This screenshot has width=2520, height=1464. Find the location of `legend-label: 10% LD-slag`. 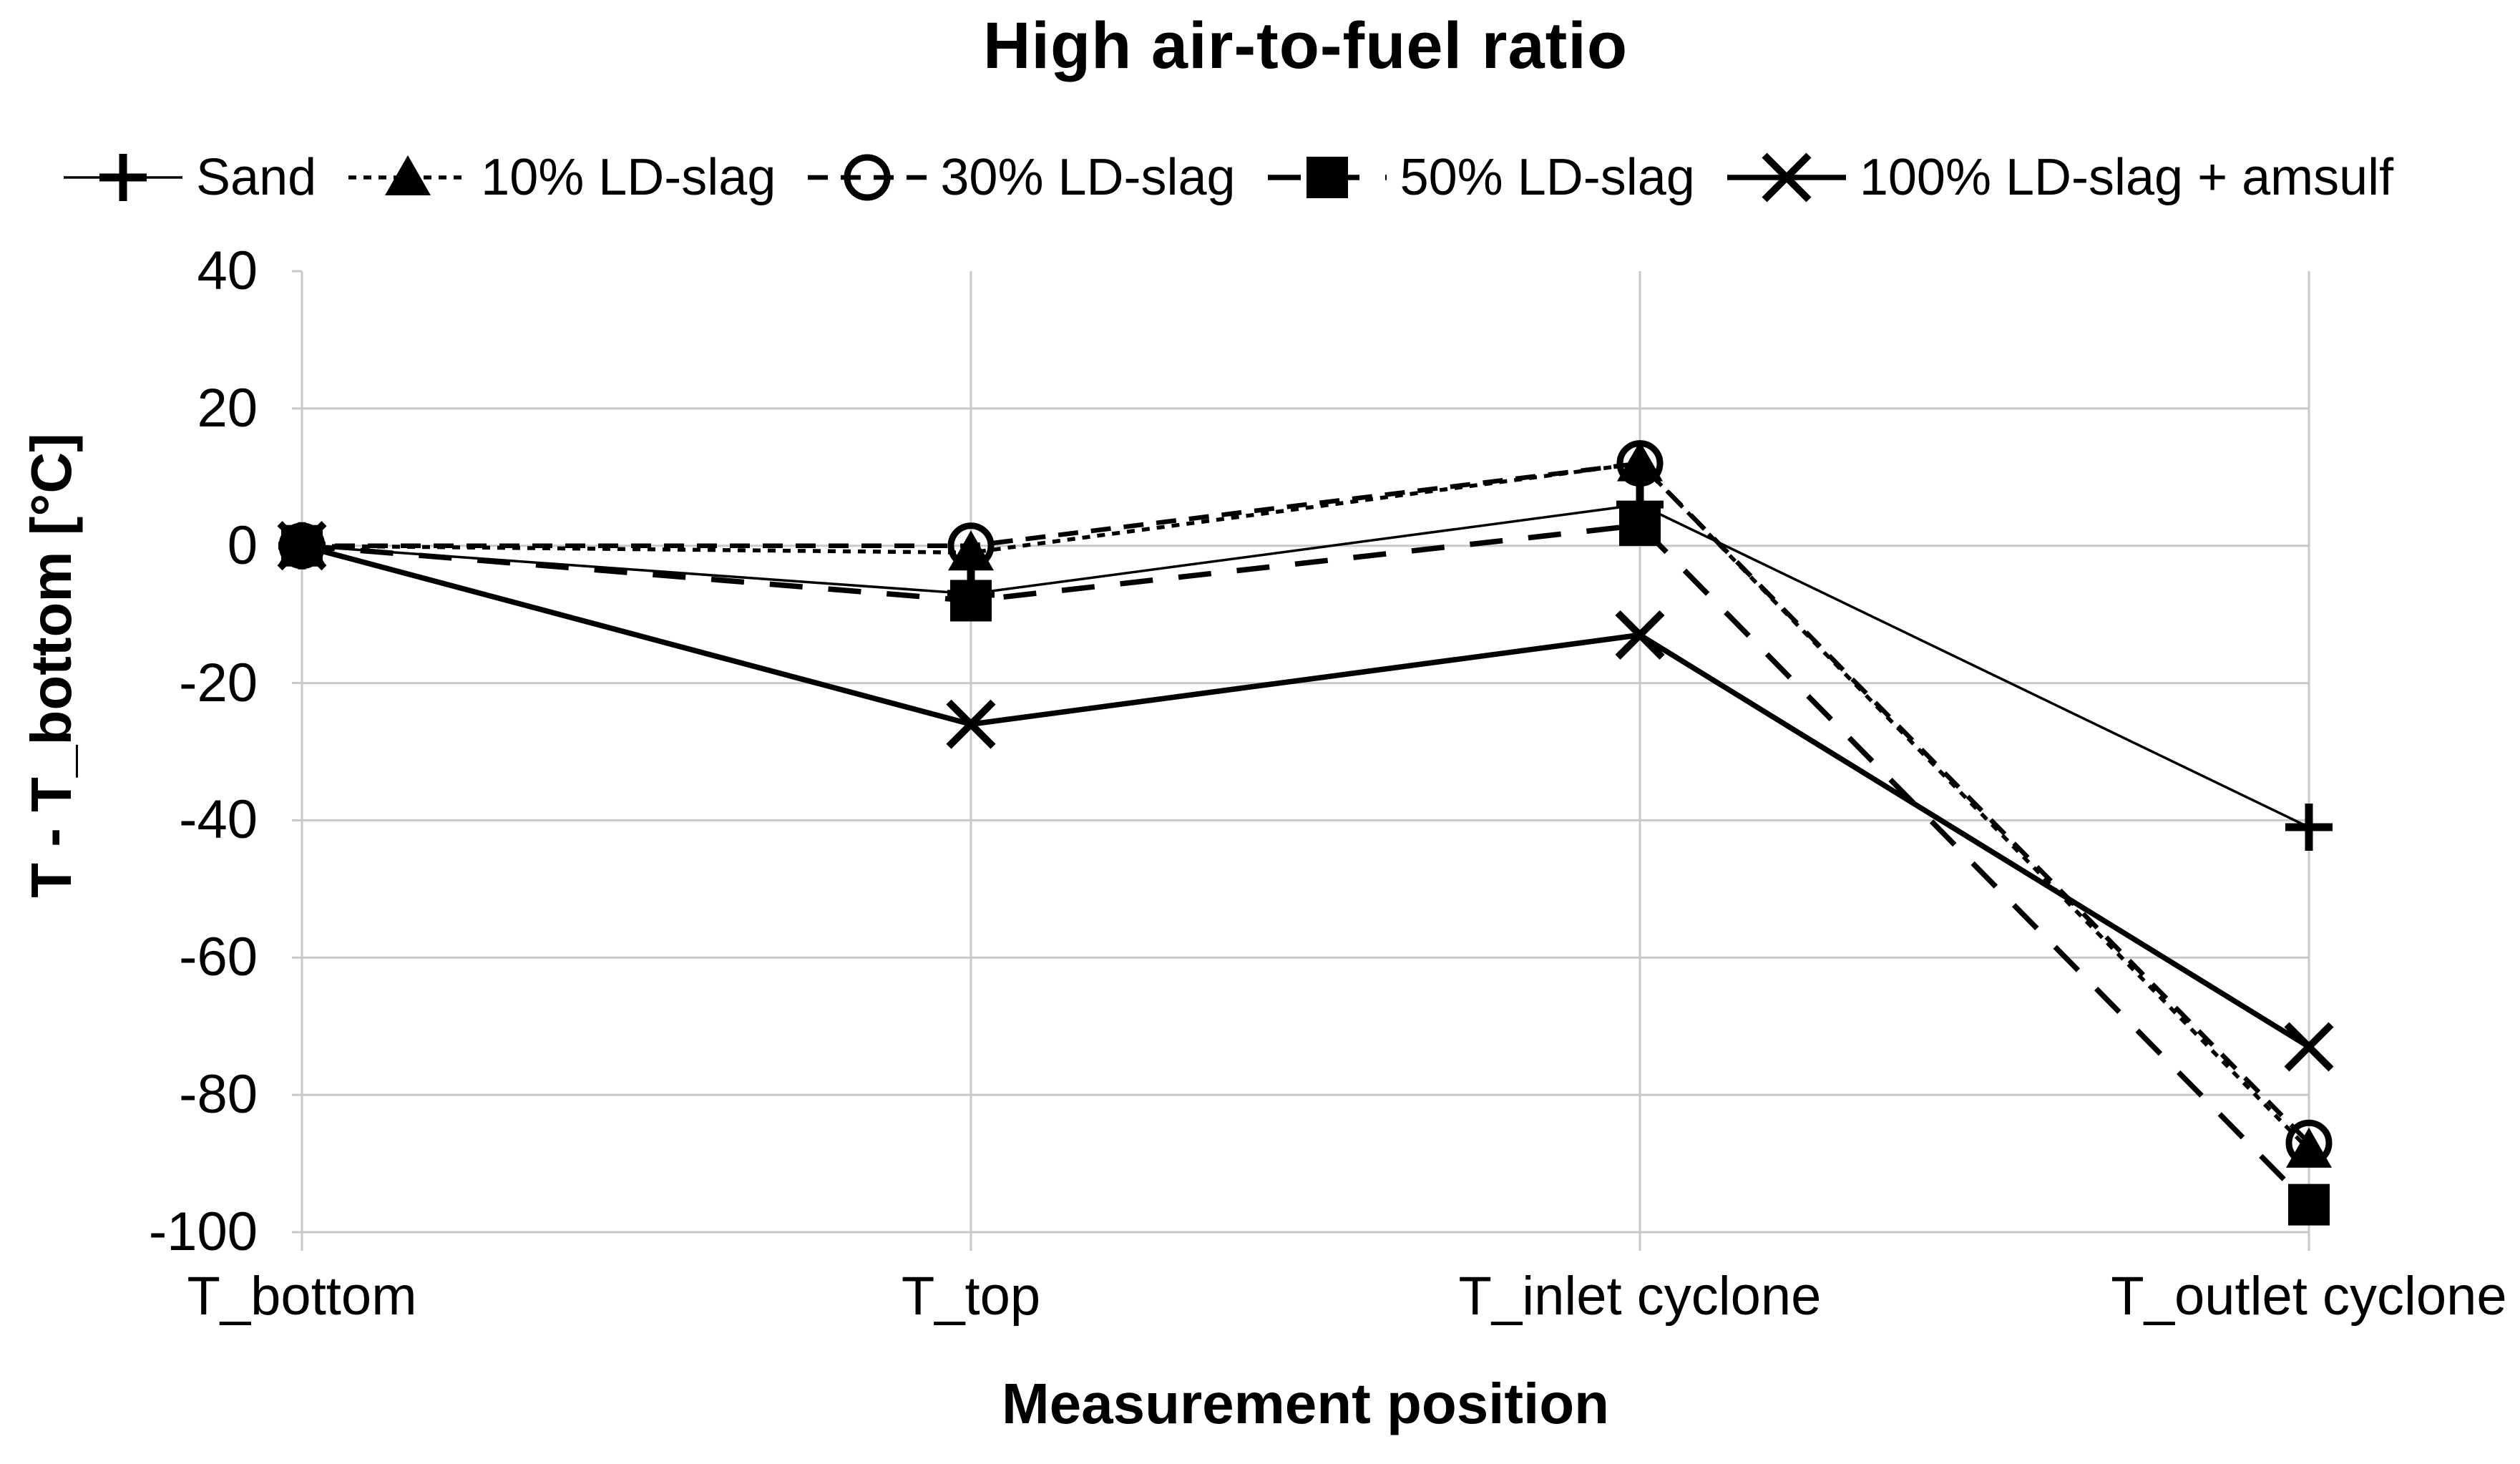

legend-label: 10% LD-slag is located at coordinates (628, 177).